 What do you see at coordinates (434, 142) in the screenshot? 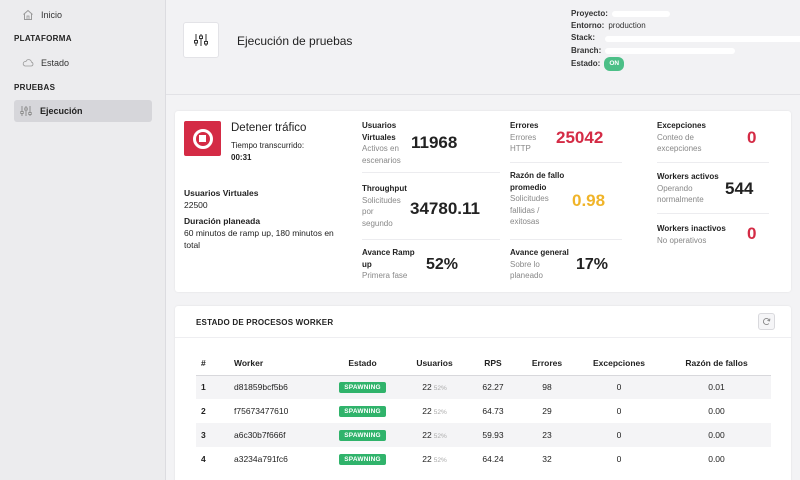
I see `metric-value: 11968` at bounding box center [434, 142].